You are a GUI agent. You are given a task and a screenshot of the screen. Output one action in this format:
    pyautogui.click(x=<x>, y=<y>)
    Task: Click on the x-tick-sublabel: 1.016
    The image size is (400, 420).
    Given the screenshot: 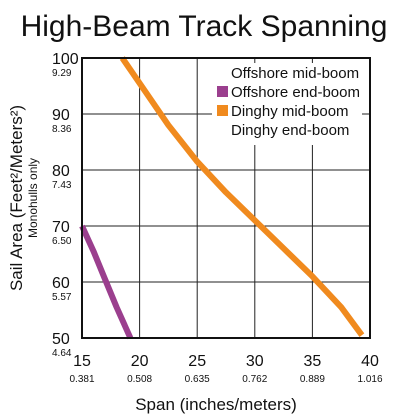 What is the action you would take?
    pyautogui.click(x=369, y=379)
    